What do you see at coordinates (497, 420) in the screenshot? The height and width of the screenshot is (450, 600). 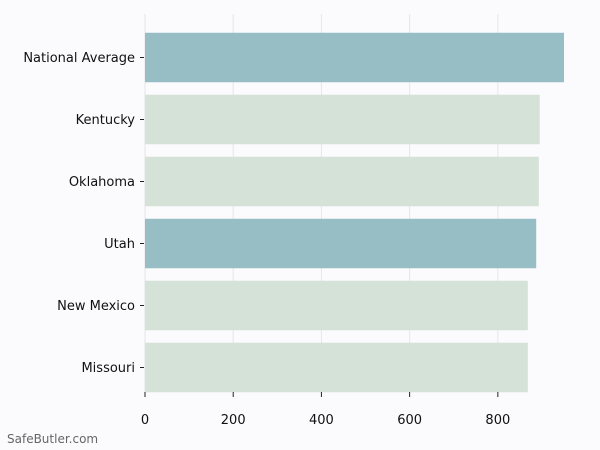 I see `x-tick-label-800: 800` at bounding box center [497, 420].